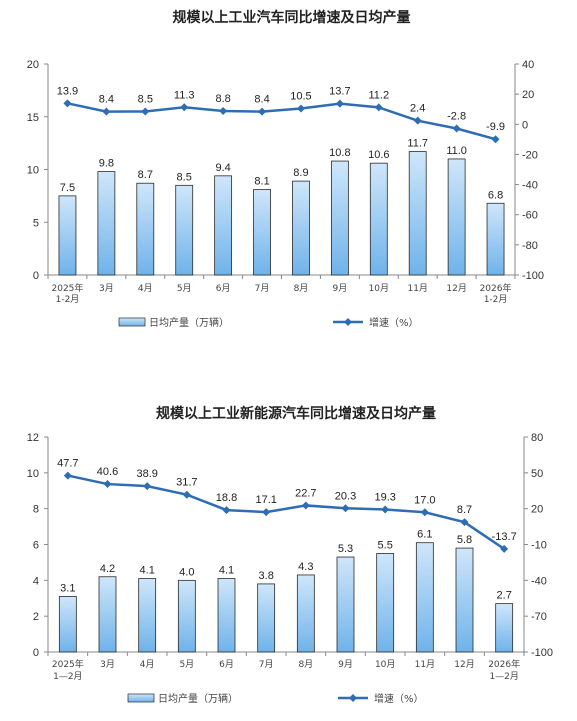 The width and height of the screenshot is (577, 721). Describe the element at coordinates (36, 581) in the screenshot. I see `left-tick-label: 4` at that location.